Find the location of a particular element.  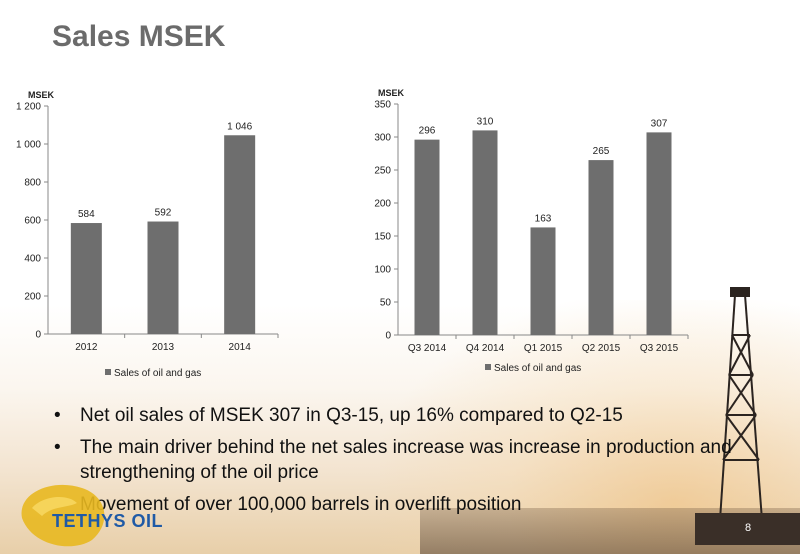

y-tick-label: 350 is located at coordinates (382, 105).